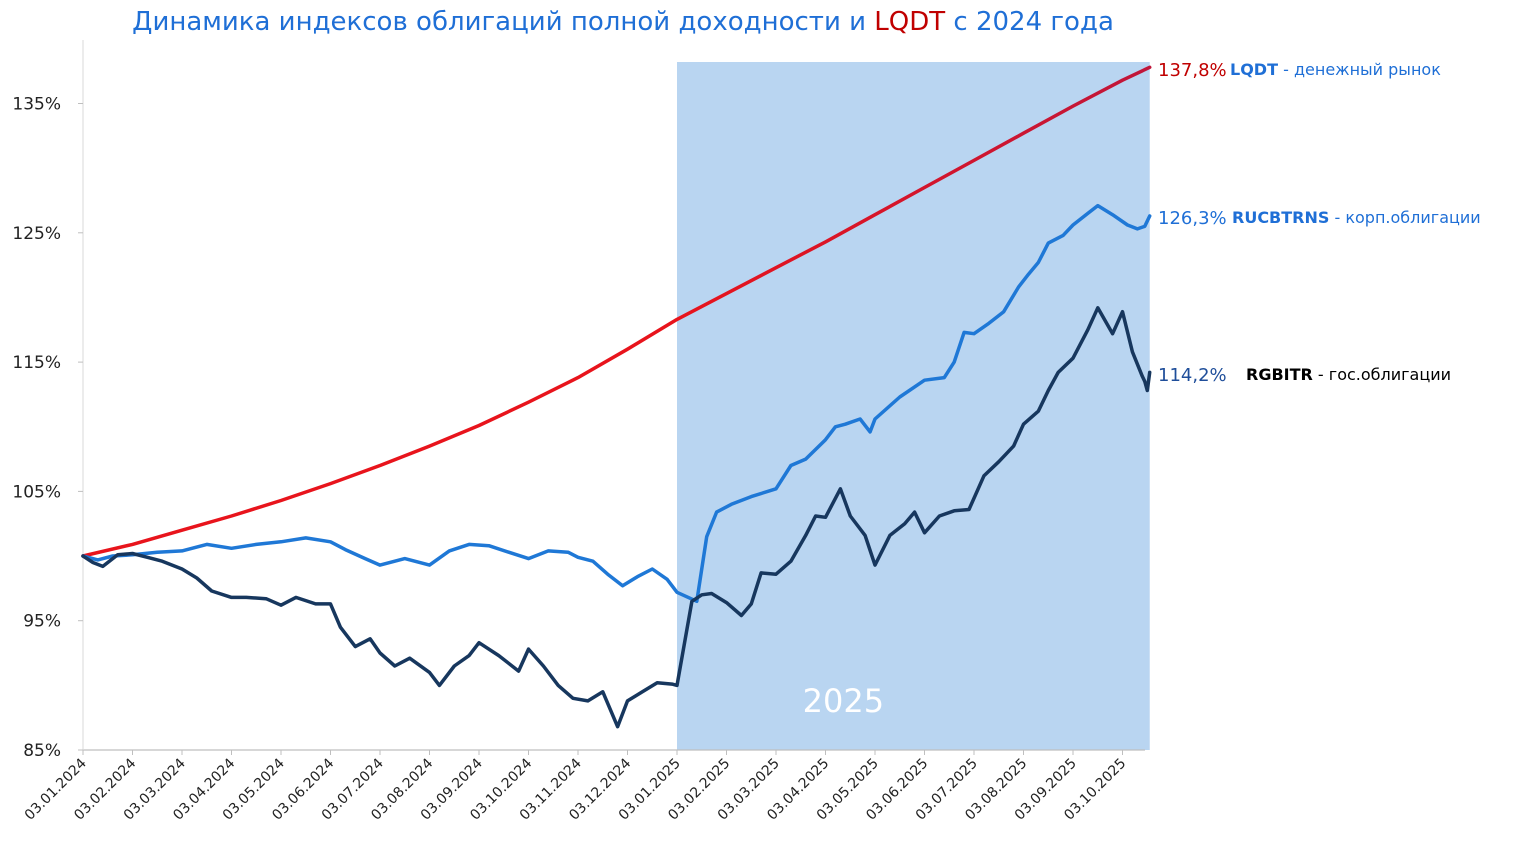 The width and height of the screenshot is (1518, 843). Describe the element at coordinates (1192, 70) in the screenshot. I see `end-value-label: 137,8%` at that location.